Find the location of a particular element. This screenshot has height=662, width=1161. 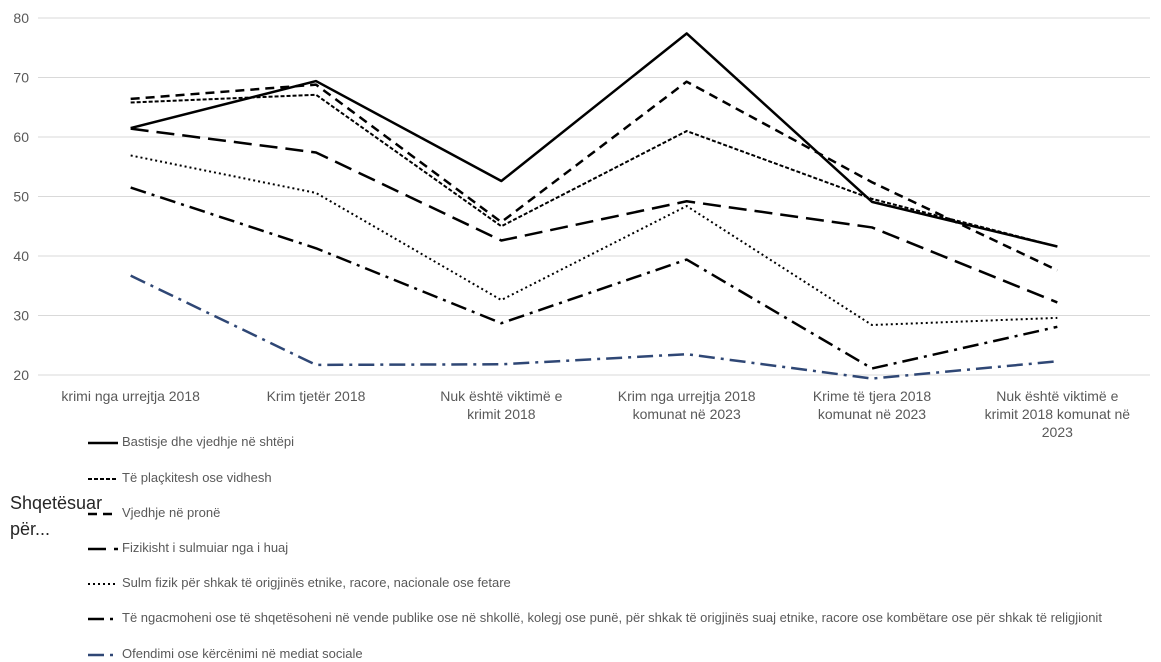

x-category-label: Krim nga urrejtja 2018 komunat në 2023 is located at coordinates (687, 405).